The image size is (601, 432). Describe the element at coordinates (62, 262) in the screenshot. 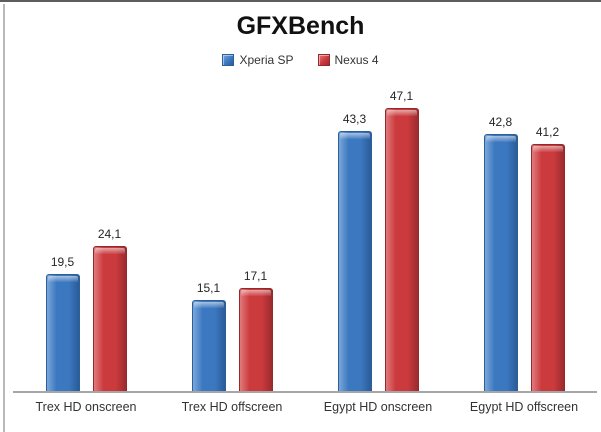

I see `value-label-xperia-sp-trex-hd-onscreen: 19,5` at that location.